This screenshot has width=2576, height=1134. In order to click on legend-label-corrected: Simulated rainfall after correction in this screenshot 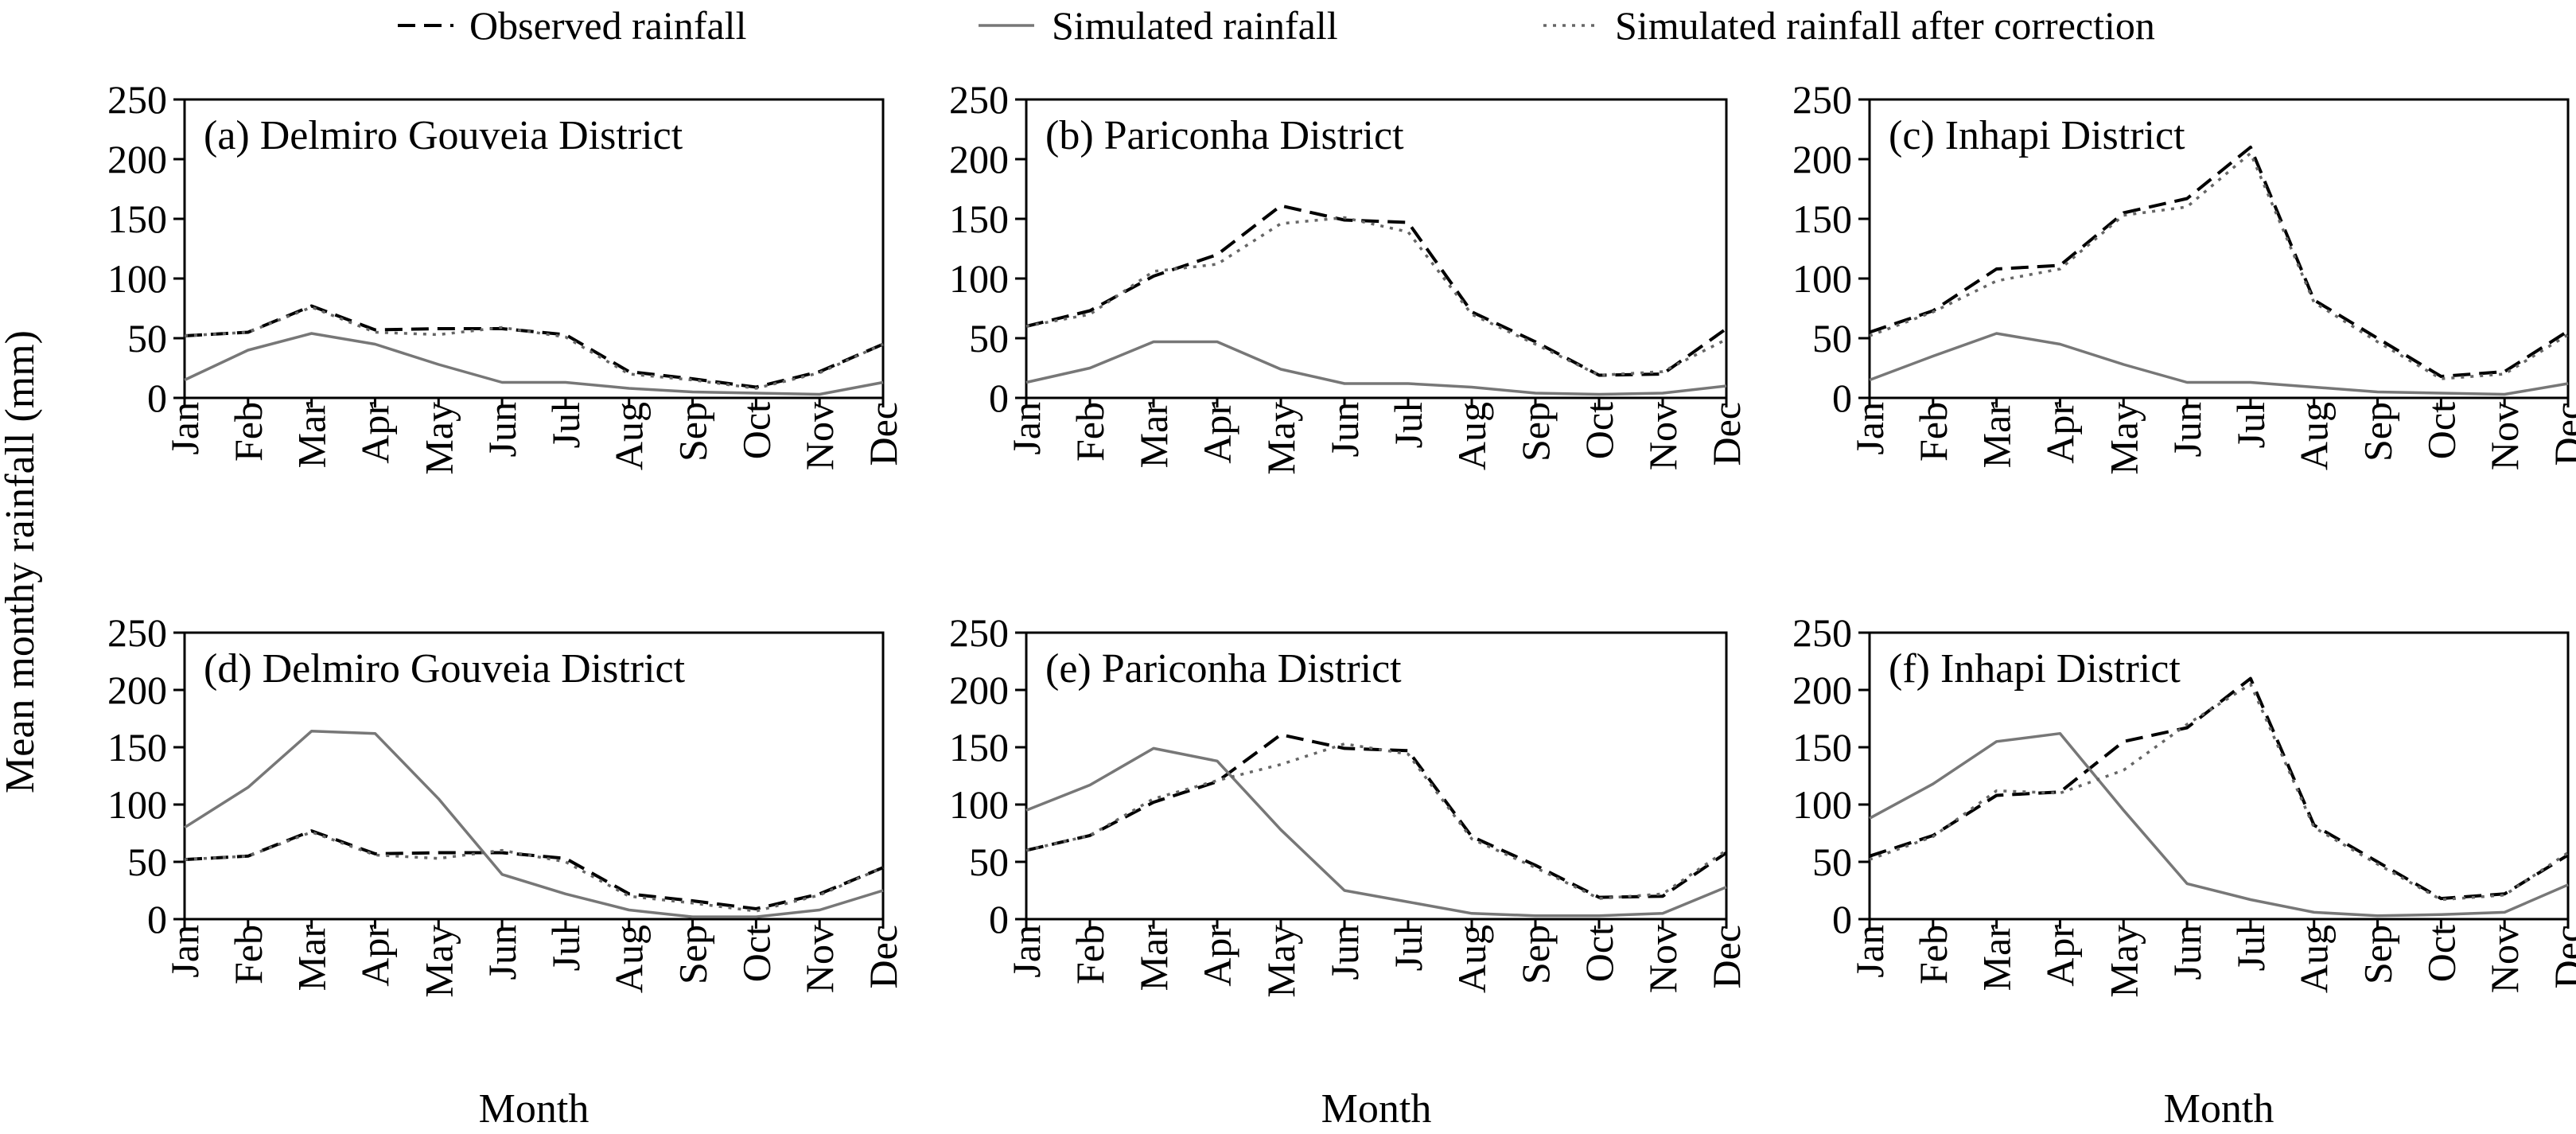, I will do `click(1885, 25)`.